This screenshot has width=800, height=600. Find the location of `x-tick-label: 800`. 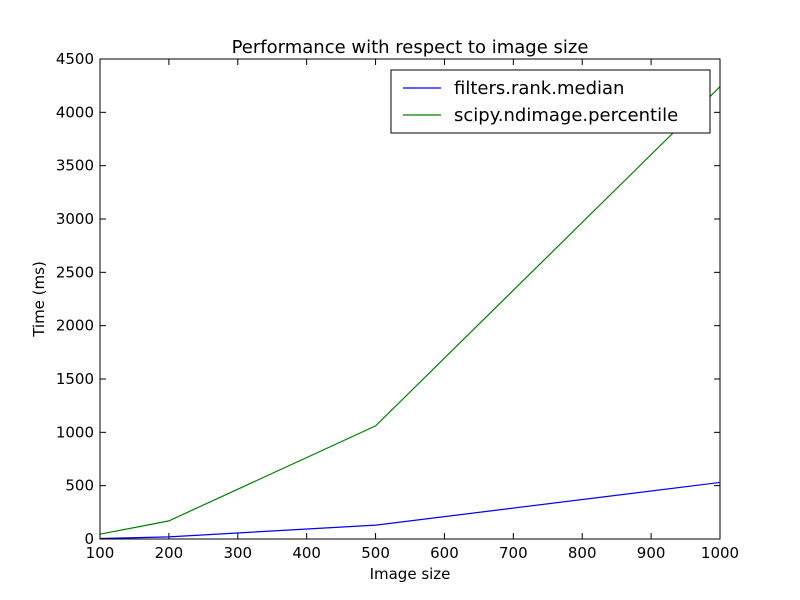

x-tick-label: 800 is located at coordinates (582, 553).